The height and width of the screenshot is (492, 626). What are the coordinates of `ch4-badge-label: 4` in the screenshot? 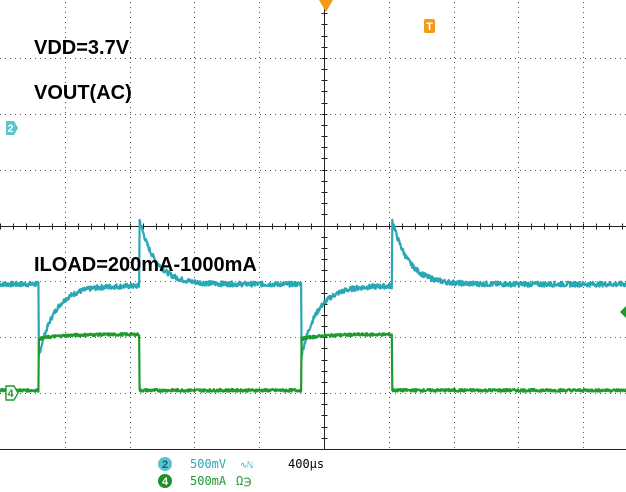 It's located at (165, 482).